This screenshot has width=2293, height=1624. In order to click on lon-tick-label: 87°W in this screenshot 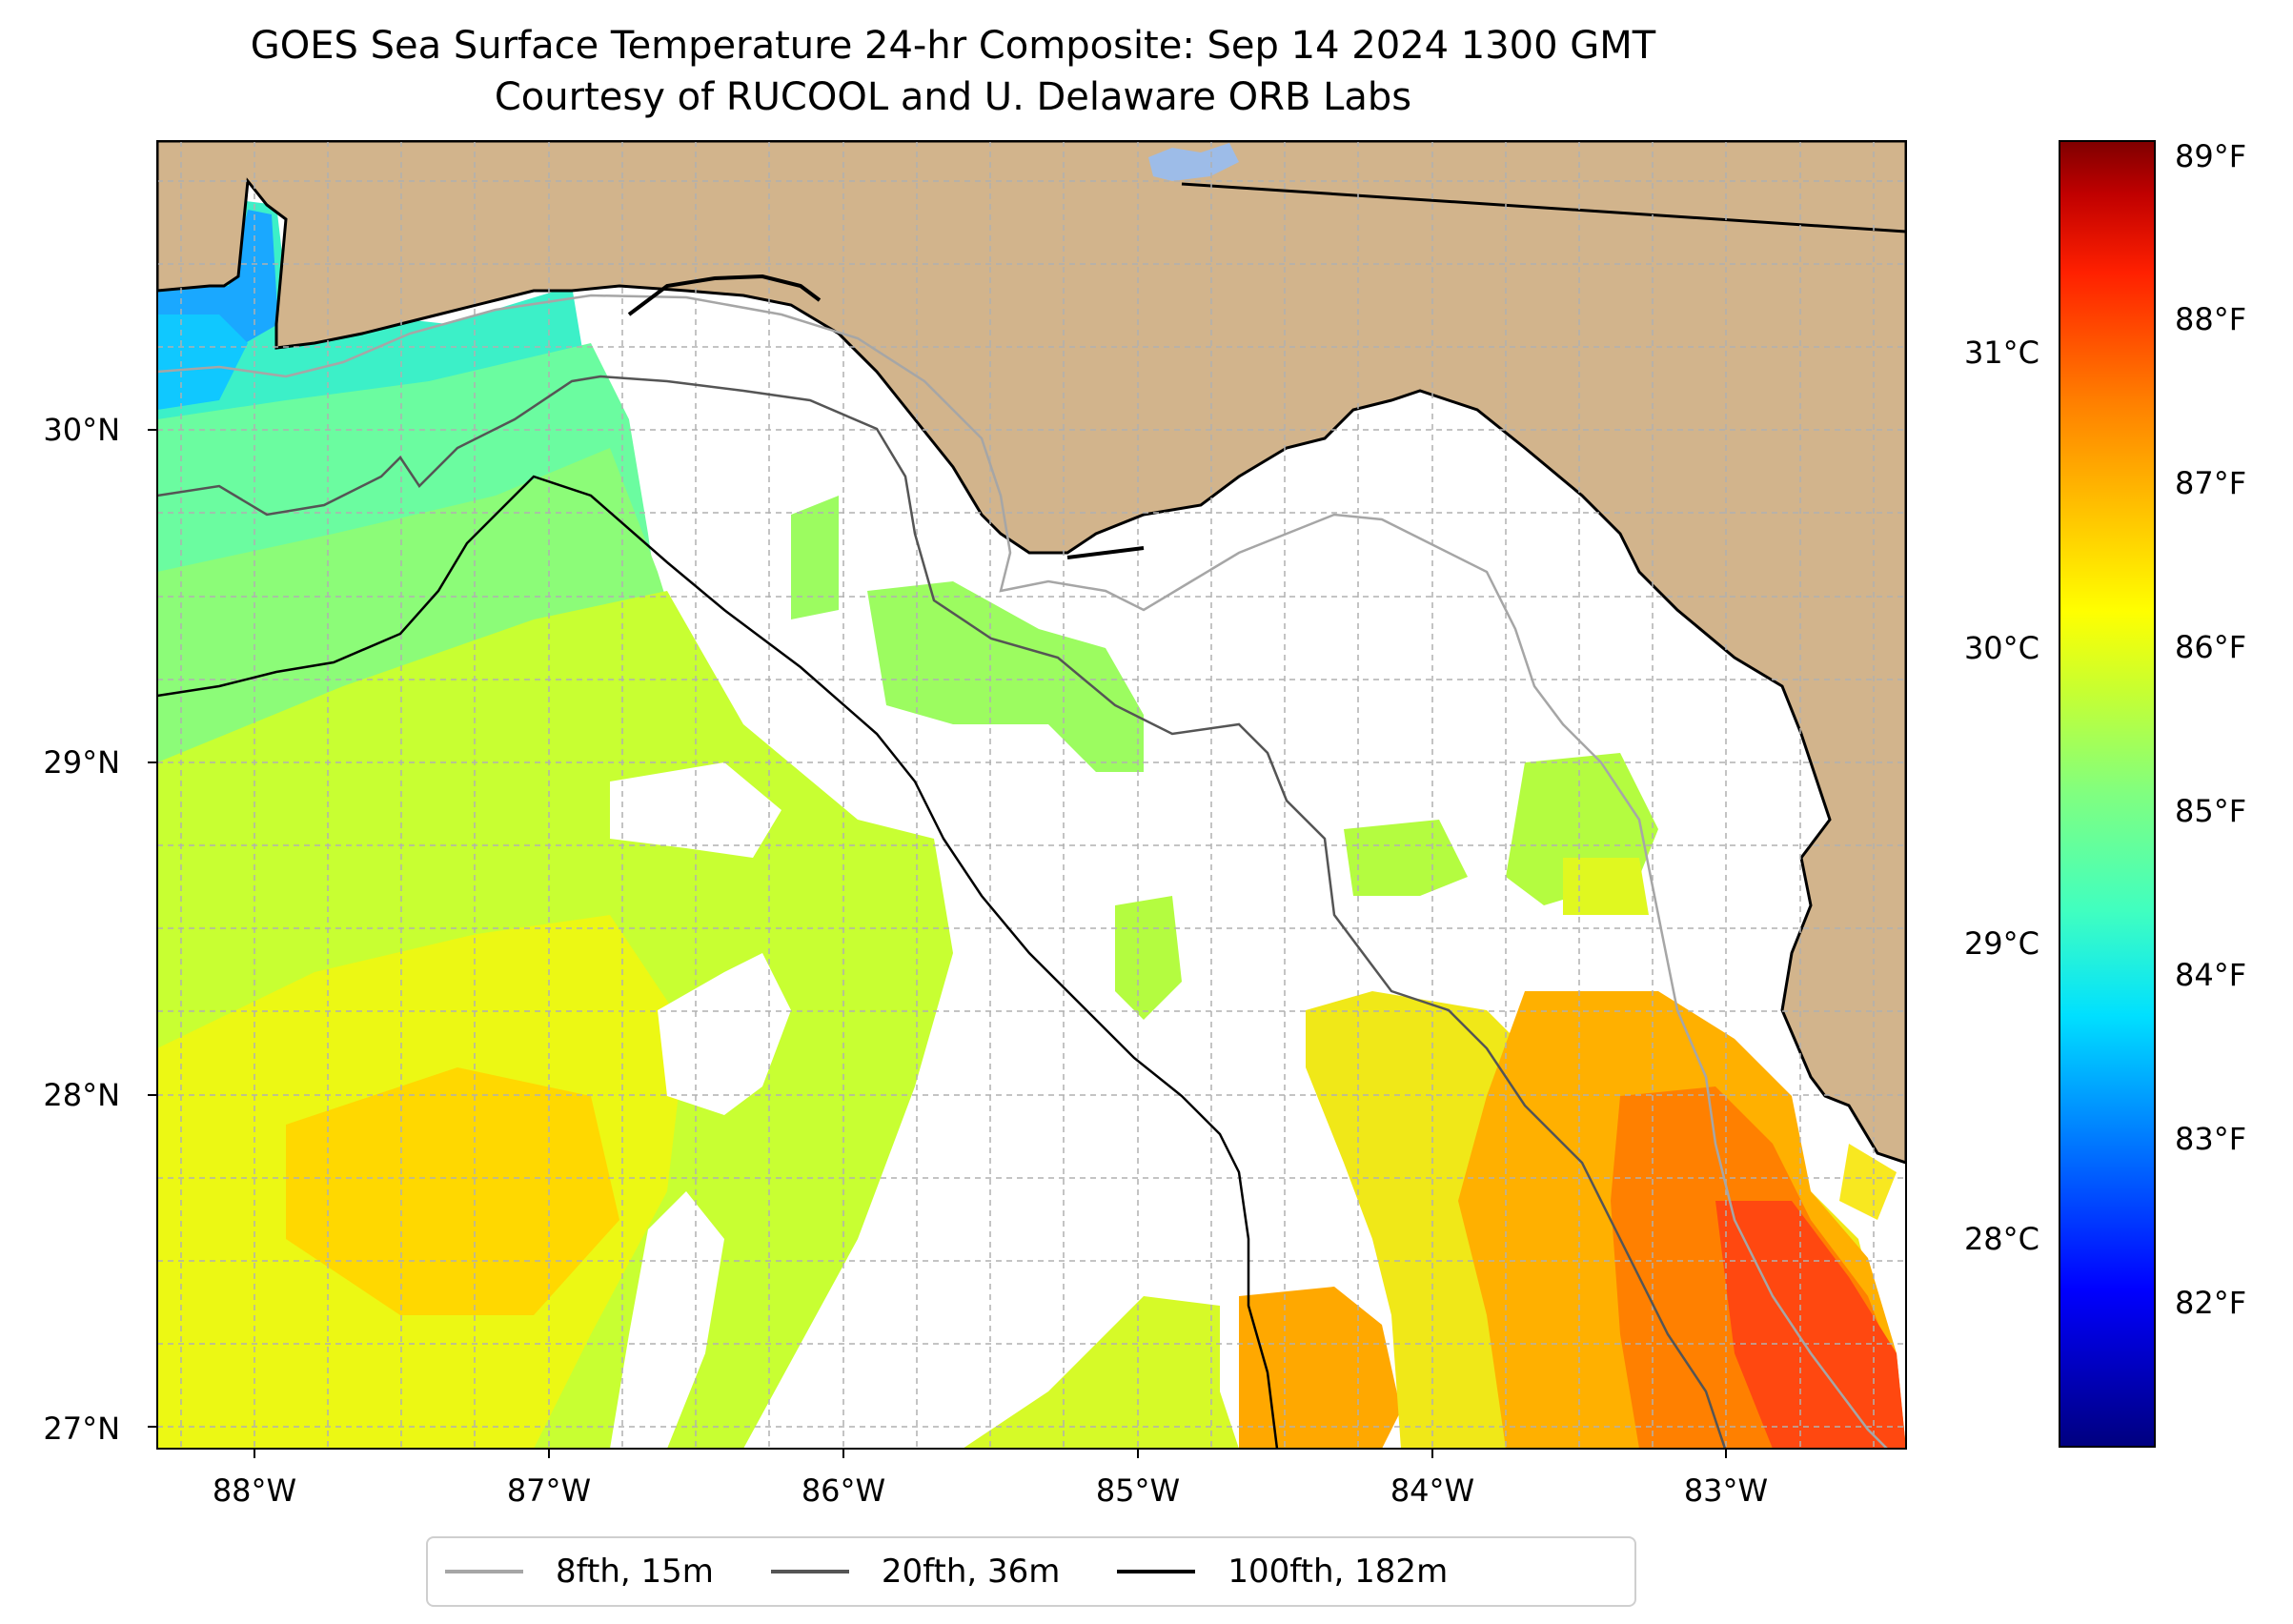, I will do `click(549, 1490)`.